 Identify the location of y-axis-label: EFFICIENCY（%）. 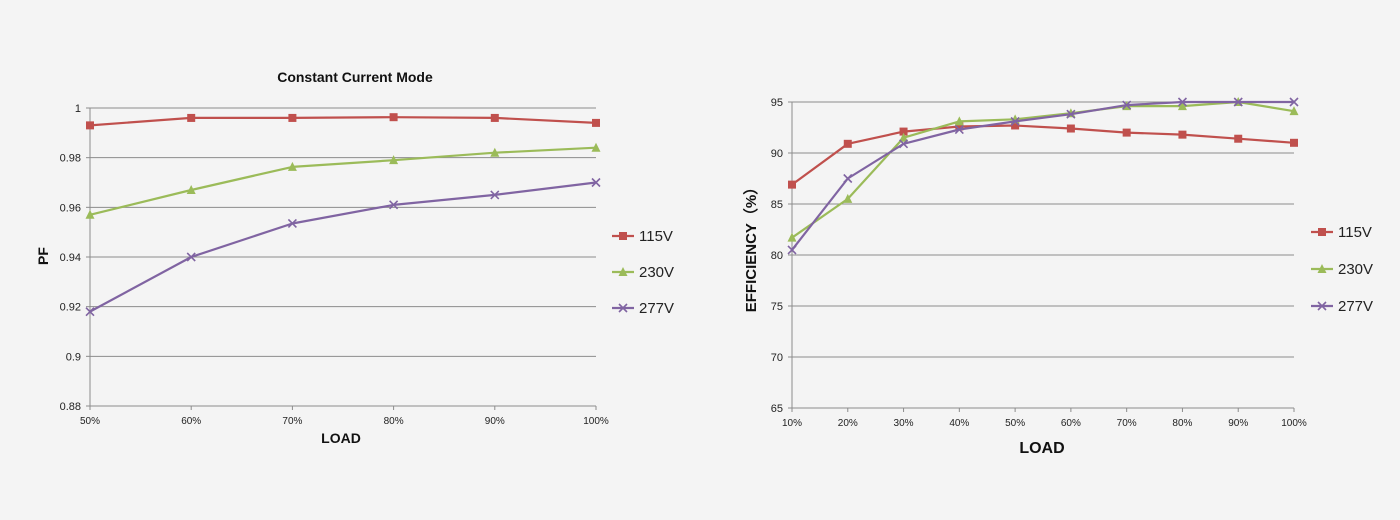
(751, 246).